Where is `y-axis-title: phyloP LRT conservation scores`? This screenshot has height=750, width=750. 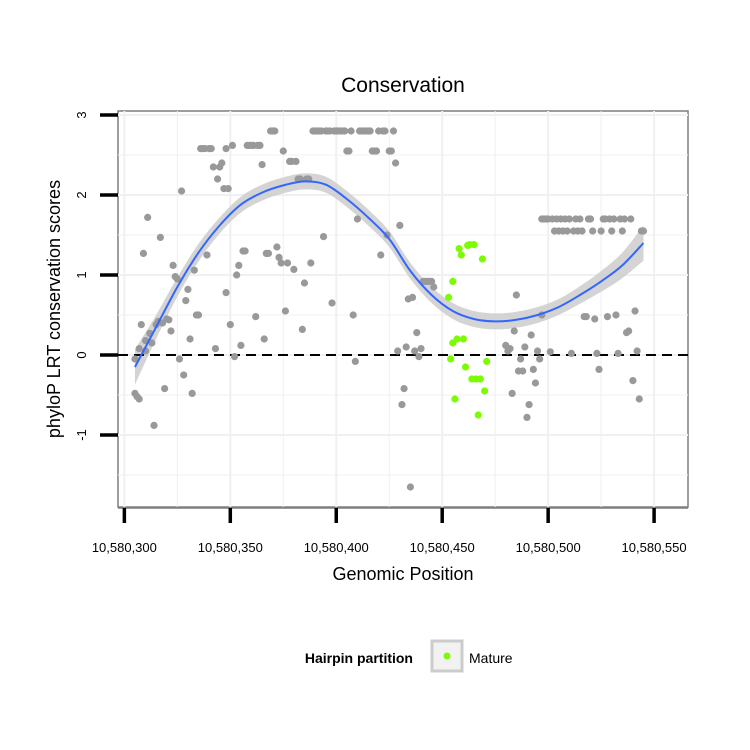 y-axis-title: phyloP LRT conservation scores is located at coordinates (54, 309).